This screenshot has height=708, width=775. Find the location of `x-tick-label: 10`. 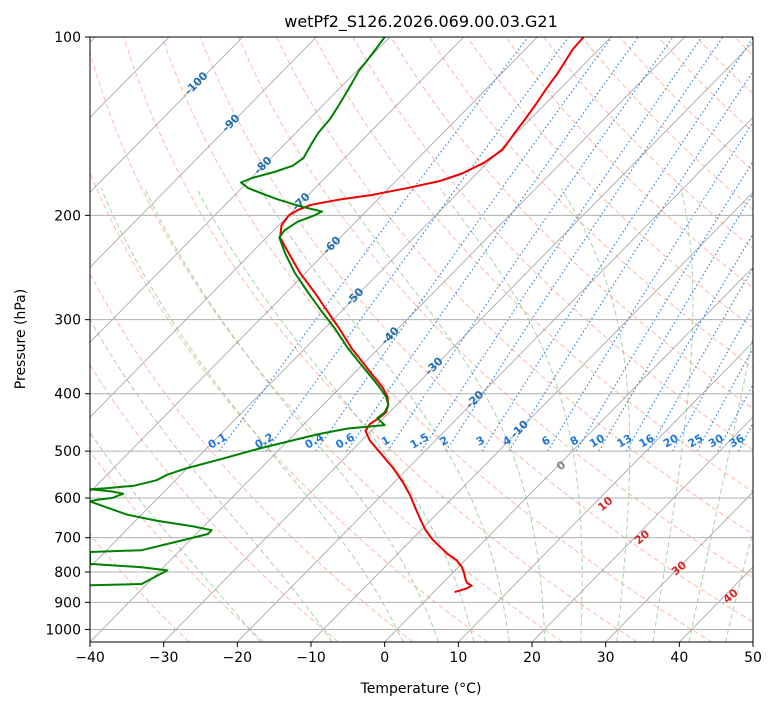

x-tick-label: 10 is located at coordinates (458, 658).